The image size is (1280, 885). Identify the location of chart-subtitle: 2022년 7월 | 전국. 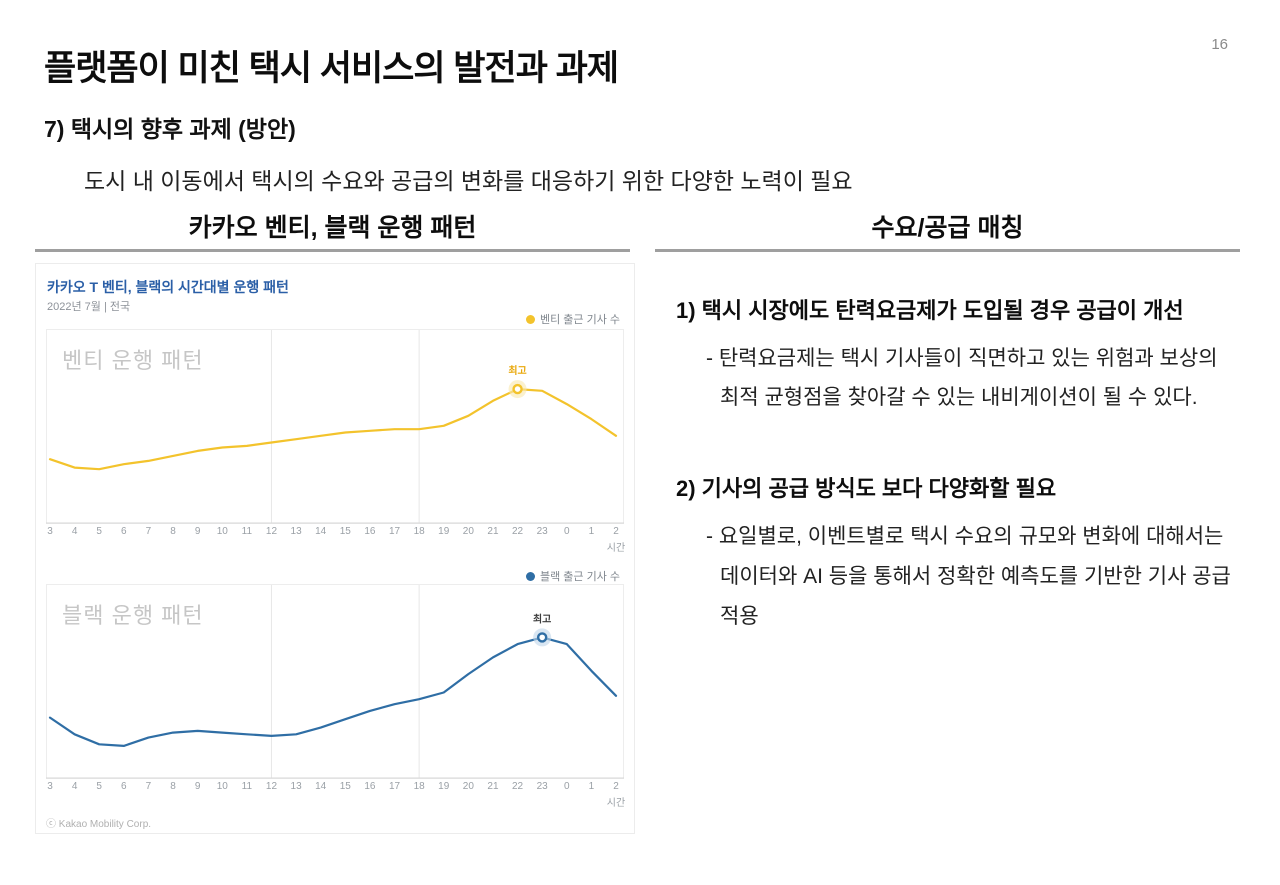
(89, 307).